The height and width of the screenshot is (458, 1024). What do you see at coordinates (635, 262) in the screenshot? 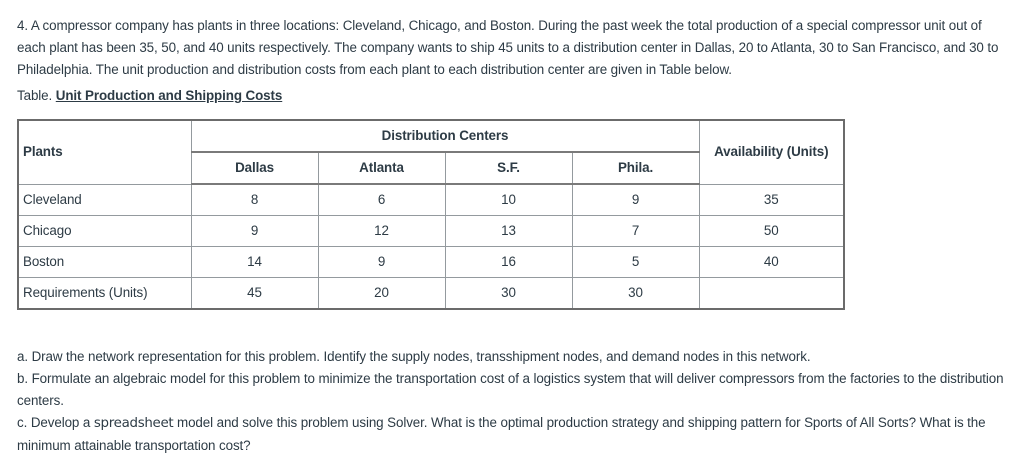
I see `cost-cell: 5` at bounding box center [635, 262].